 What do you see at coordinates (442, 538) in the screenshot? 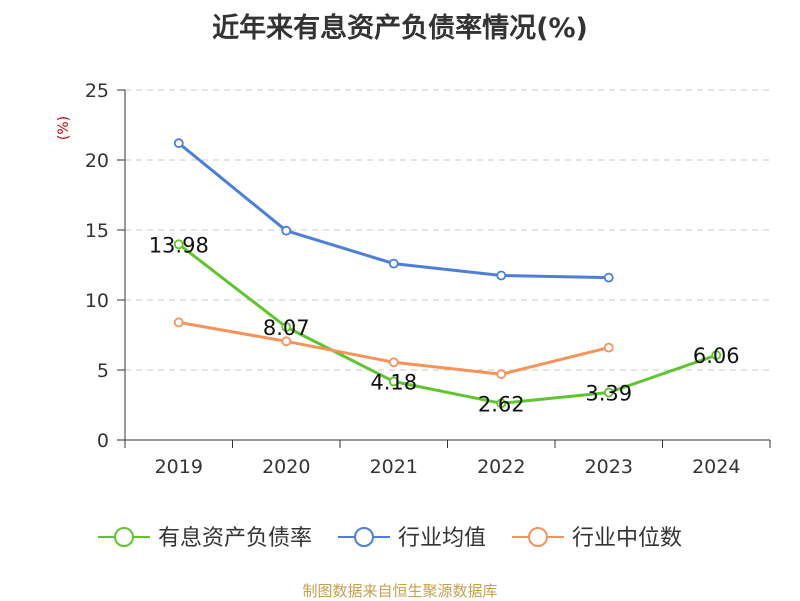
I see `legend-item-label: 行业均值` at bounding box center [442, 538].